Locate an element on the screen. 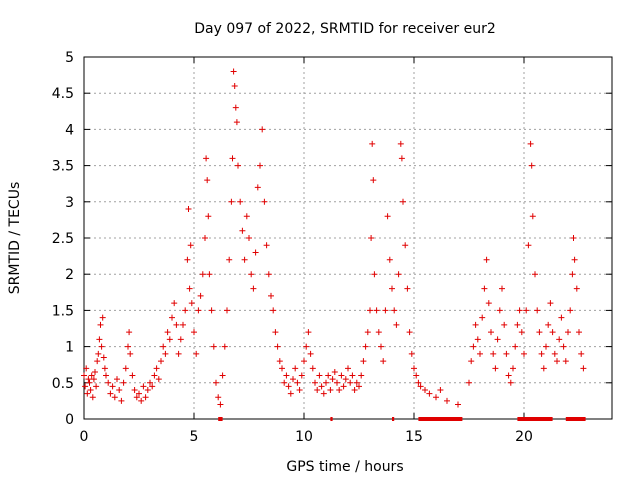 This screenshot has height=480, width=640. y-tick-label: 1.5 is located at coordinates (63, 311).